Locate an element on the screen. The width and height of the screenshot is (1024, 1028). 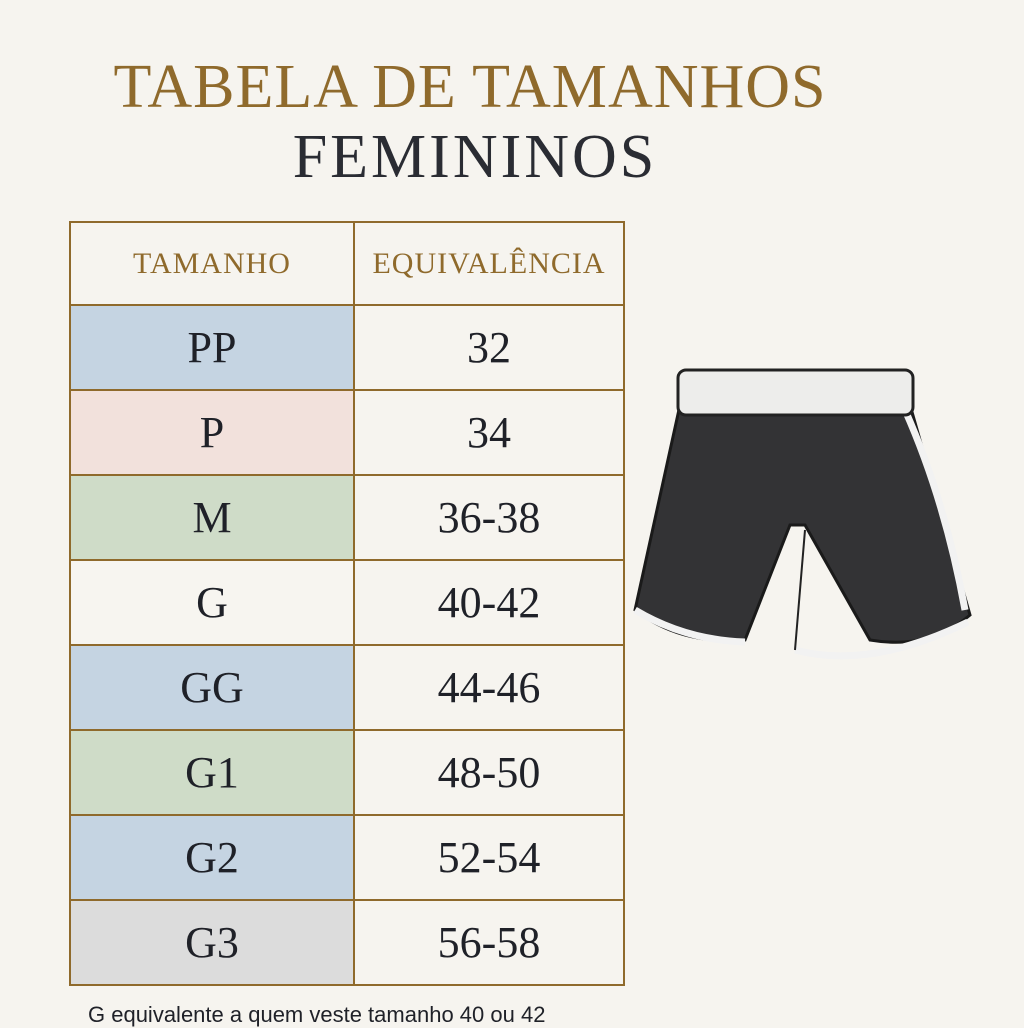
size-cell: P is located at coordinates (212, 432).